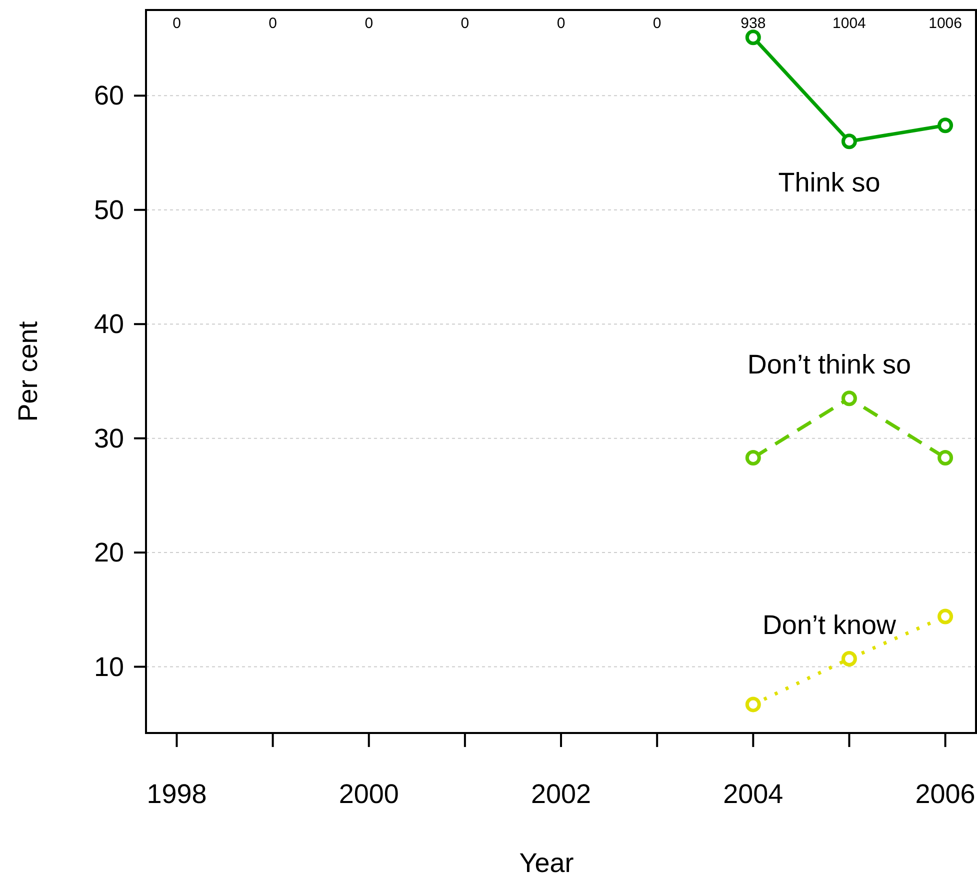  What do you see at coordinates (109, 95) in the screenshot?
I see `y-tick-label: 60` at bounding box center [109, 95].